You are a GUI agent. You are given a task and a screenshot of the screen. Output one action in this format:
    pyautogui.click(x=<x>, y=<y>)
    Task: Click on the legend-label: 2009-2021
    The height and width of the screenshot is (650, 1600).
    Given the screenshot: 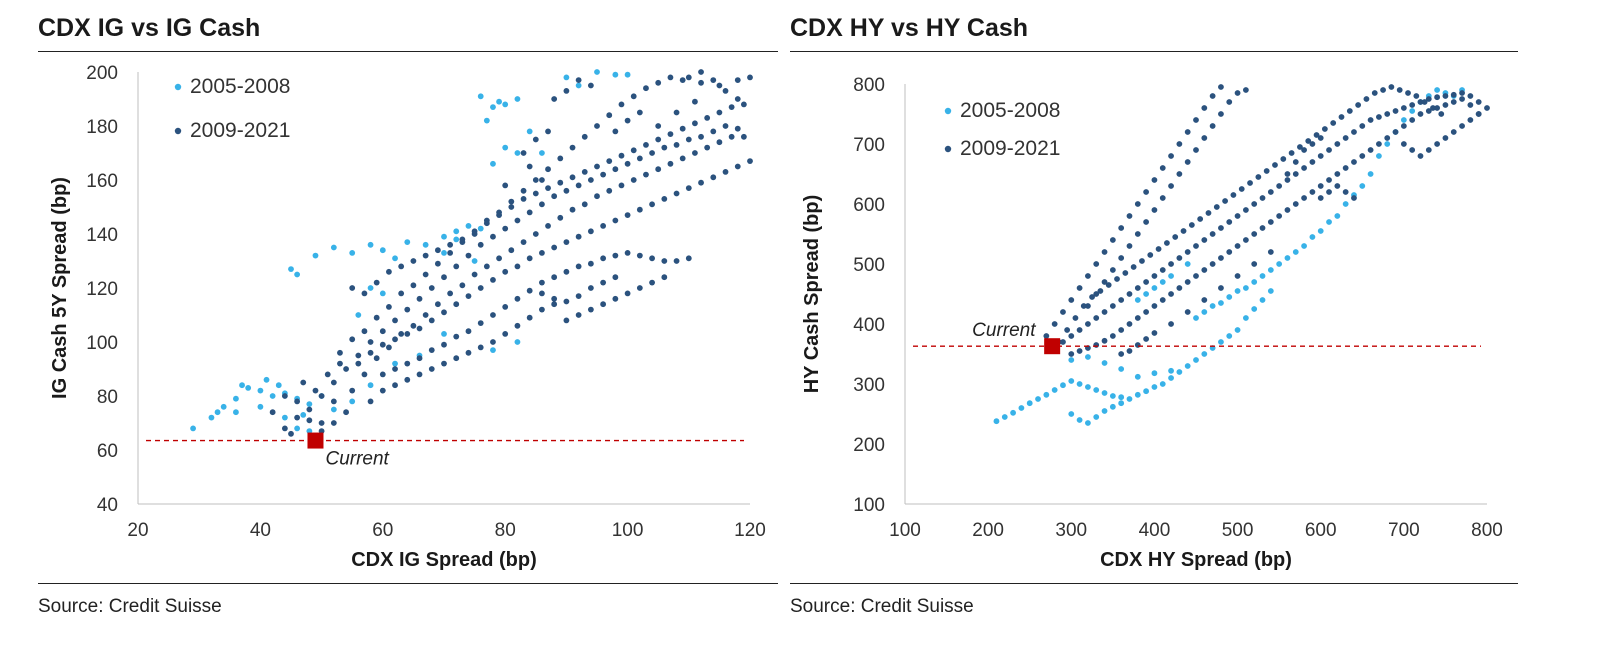 What is the action you would take?
    pyautogui.click(x=1010, y=148)
    